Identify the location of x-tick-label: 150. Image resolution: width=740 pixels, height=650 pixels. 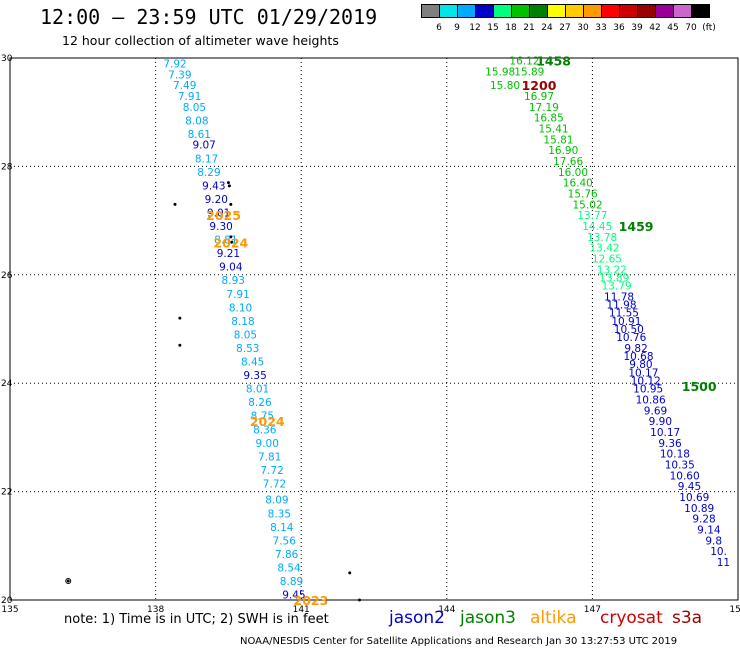
(734, 610).